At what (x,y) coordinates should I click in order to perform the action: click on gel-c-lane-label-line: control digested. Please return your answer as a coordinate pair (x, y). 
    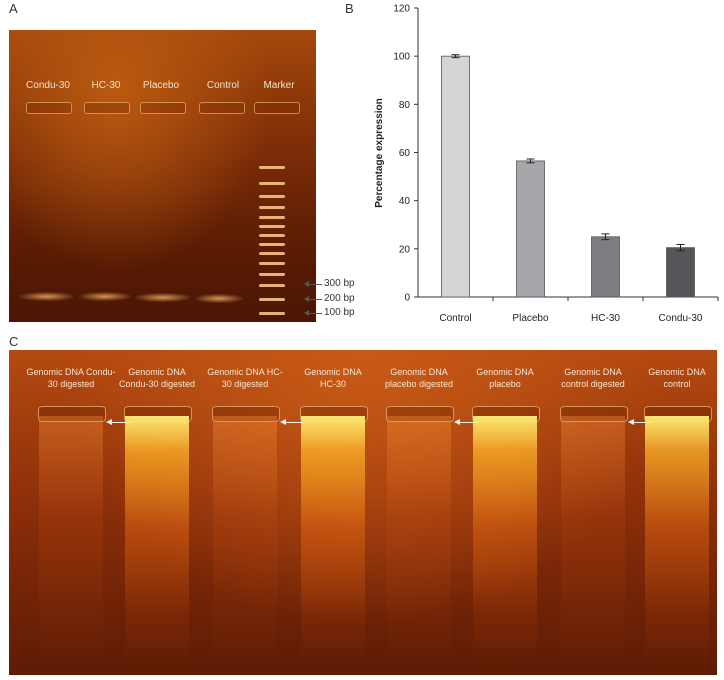
    Looking at the image, I should click on (593, 384).